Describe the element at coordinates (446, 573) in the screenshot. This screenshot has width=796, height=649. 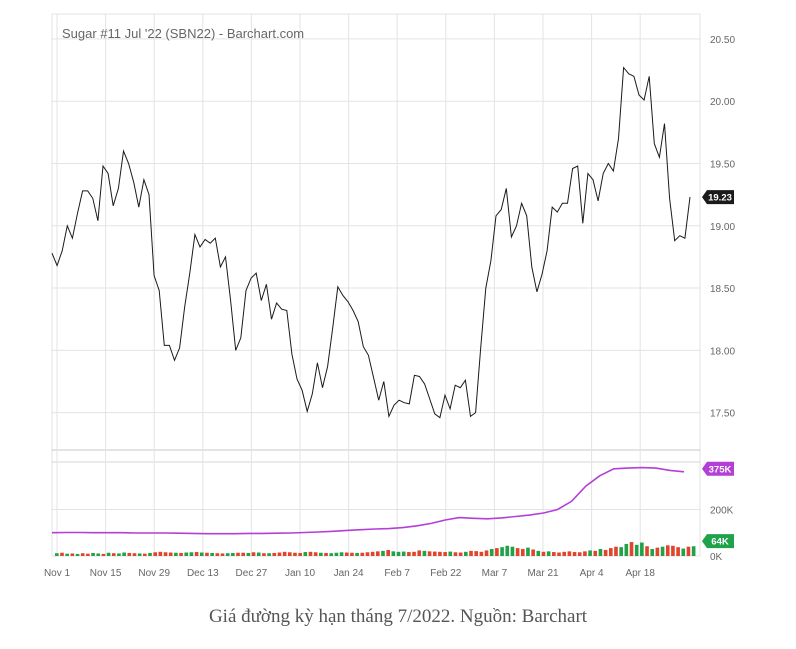
I see `x-tick-label: Feb 22` at that location.